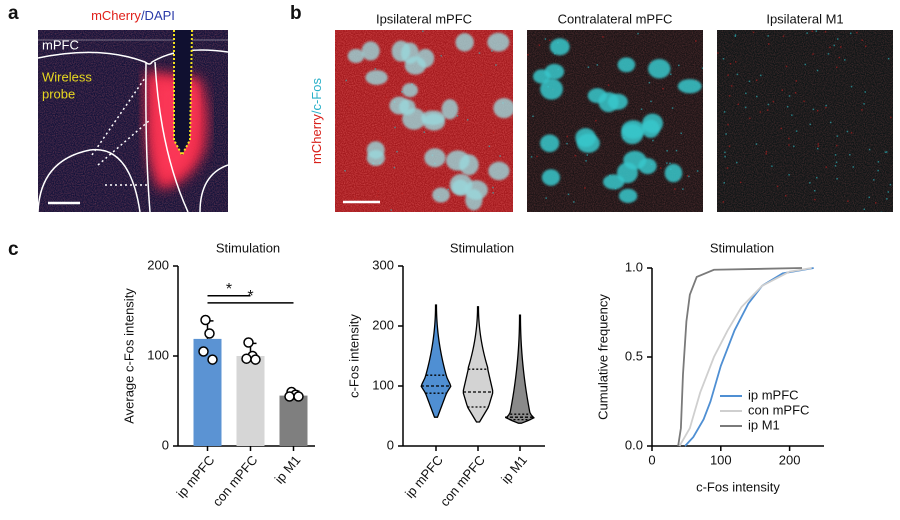  I want to click on x-axis-label: c-Fos intensity, so click(738, 486).